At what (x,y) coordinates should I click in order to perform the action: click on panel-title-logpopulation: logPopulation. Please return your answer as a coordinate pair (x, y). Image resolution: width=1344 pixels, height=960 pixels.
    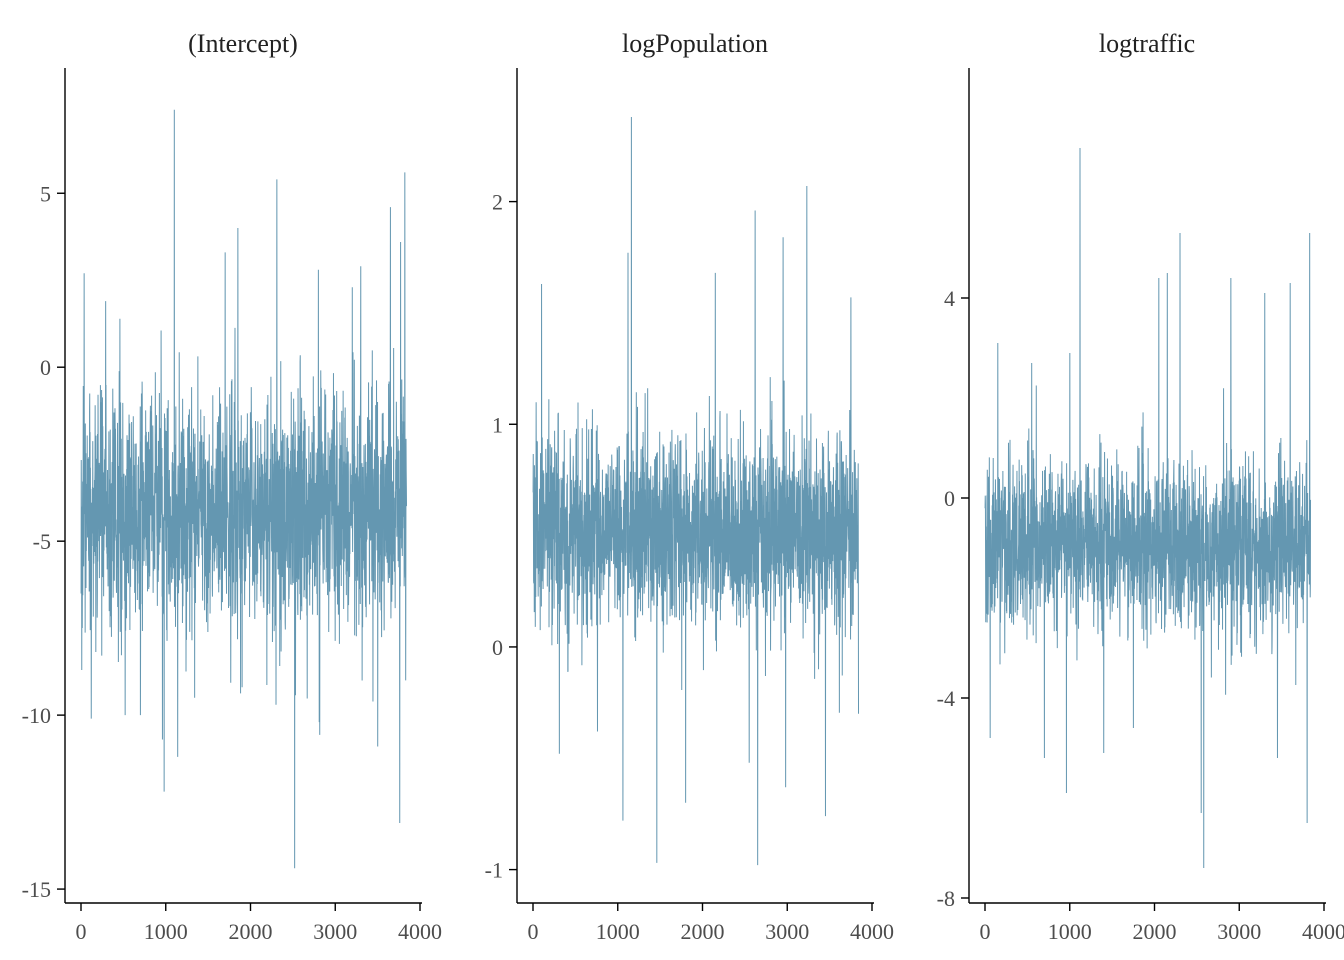
    Looking at the image, I should click on (695, 43).